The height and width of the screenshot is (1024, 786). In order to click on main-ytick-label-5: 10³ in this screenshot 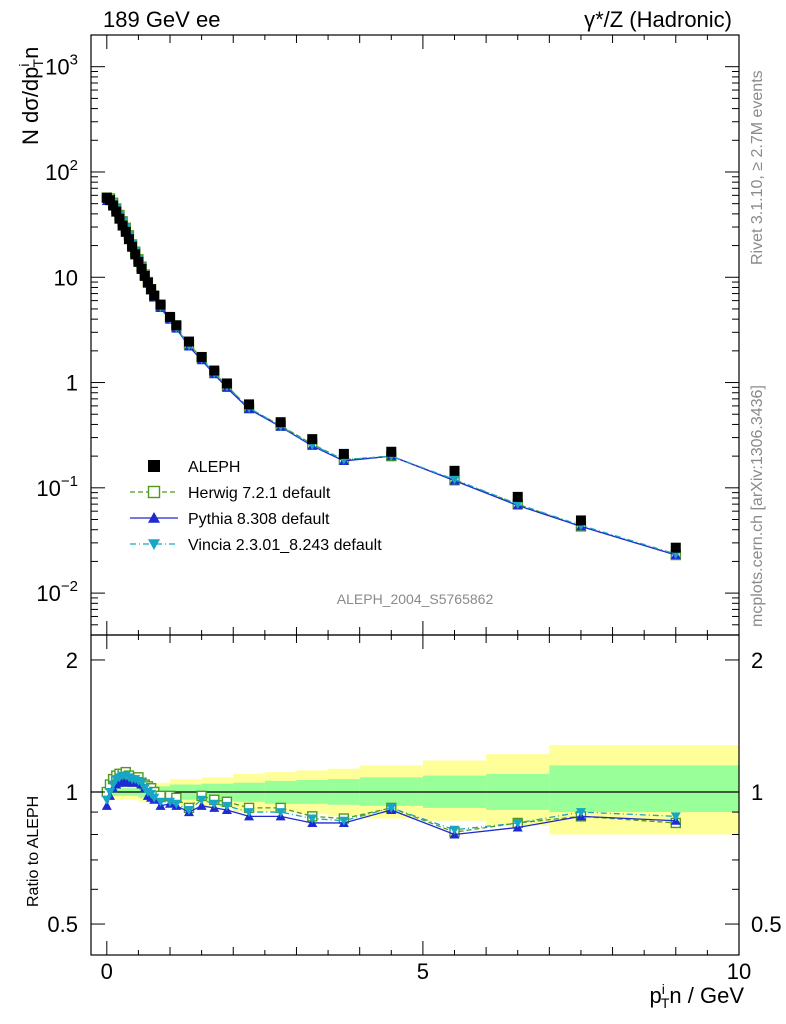, I will do `click(61, 66)`.